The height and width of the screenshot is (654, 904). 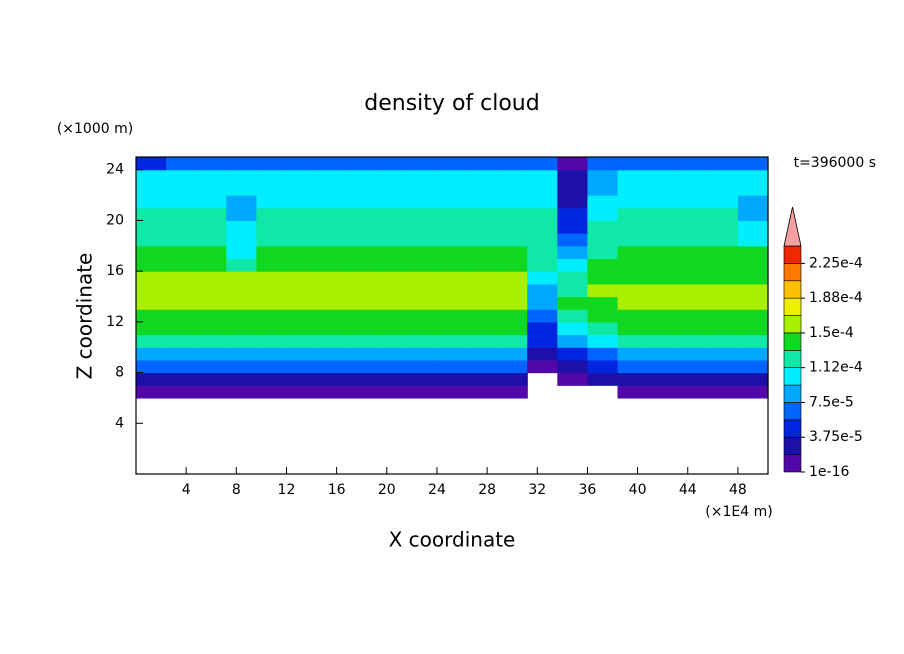 I want to click on y-unit: (×1000 m), so click(x=95, y=129).